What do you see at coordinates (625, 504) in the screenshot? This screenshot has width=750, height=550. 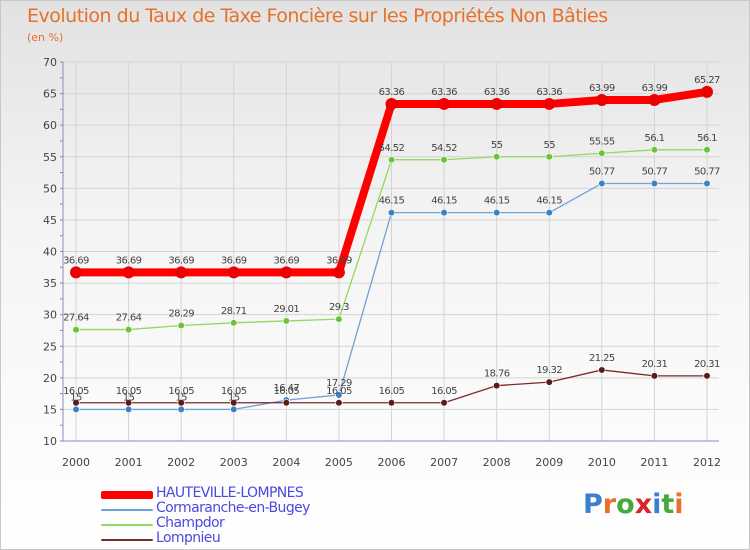 I see `logo-letter: o` at bounding box center [625, 504].